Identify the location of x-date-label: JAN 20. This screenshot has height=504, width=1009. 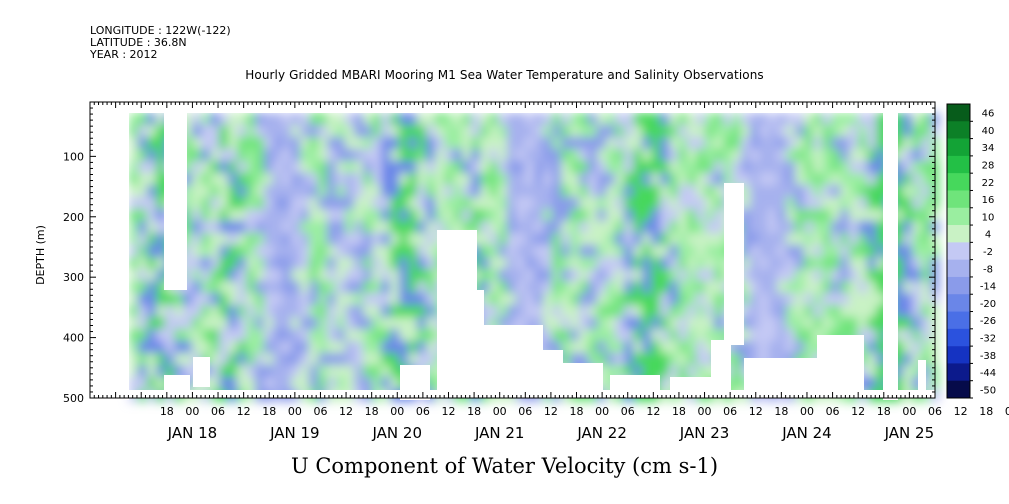
(397, 433).